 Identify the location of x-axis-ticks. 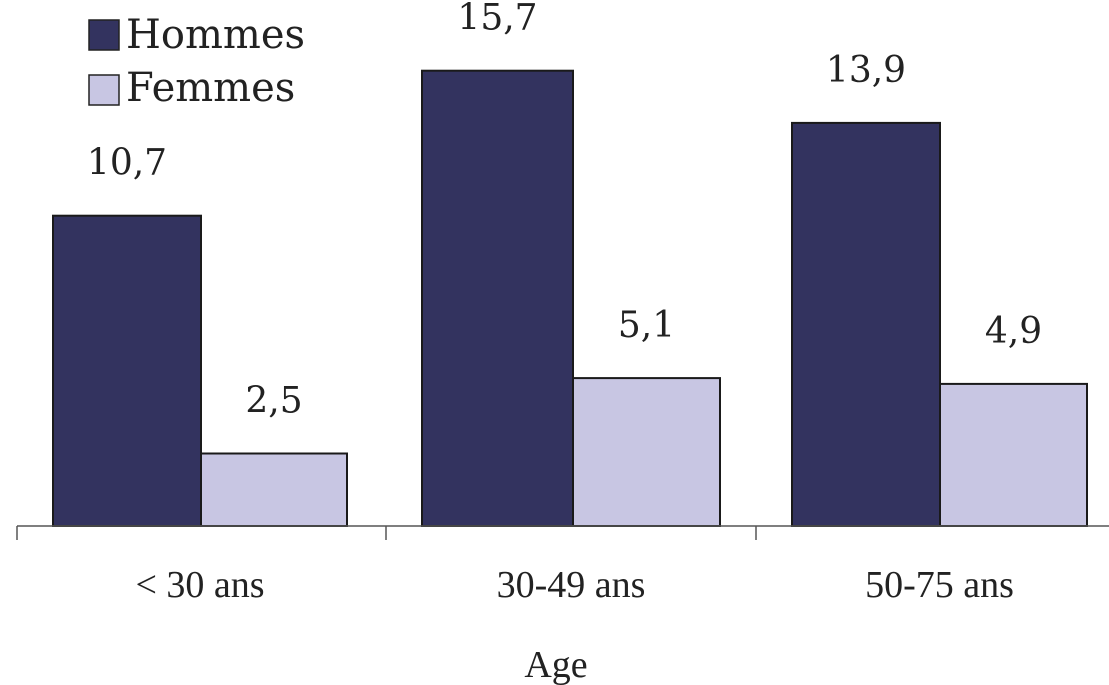
(386, 533).